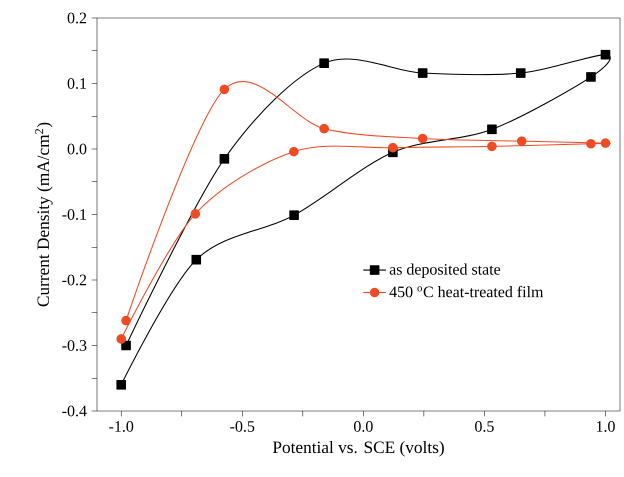 This screenshot has height=477, width=624. What do you see at coordinates (466, 292) in the screenshot?
I see `legend-label: 450 $^{o}$C heat-treated film` at bounding box center [466, 292].